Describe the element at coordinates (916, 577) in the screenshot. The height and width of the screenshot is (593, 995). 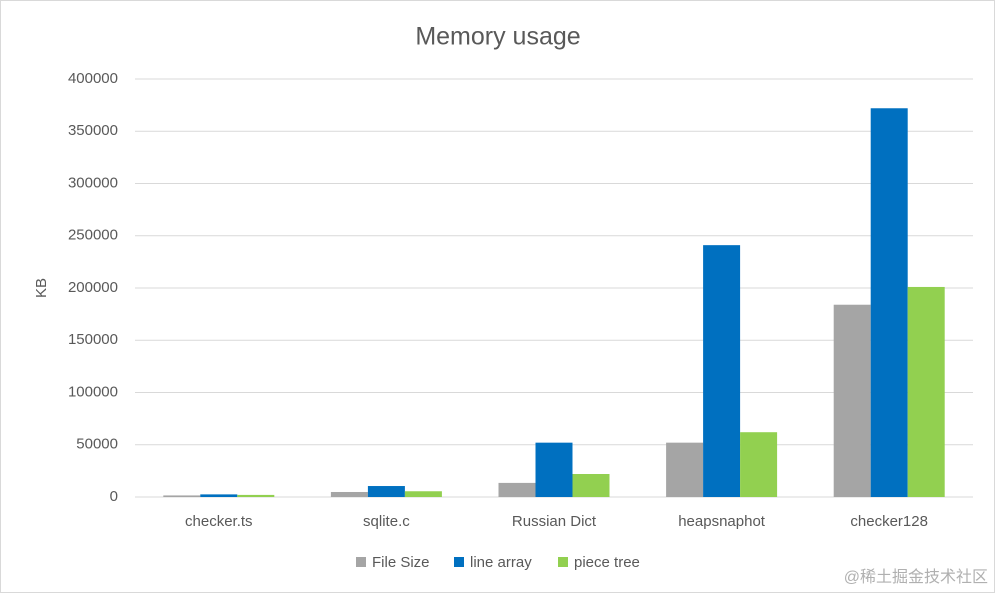
I see `watermark: @稀土掘金技术社区` at that location.